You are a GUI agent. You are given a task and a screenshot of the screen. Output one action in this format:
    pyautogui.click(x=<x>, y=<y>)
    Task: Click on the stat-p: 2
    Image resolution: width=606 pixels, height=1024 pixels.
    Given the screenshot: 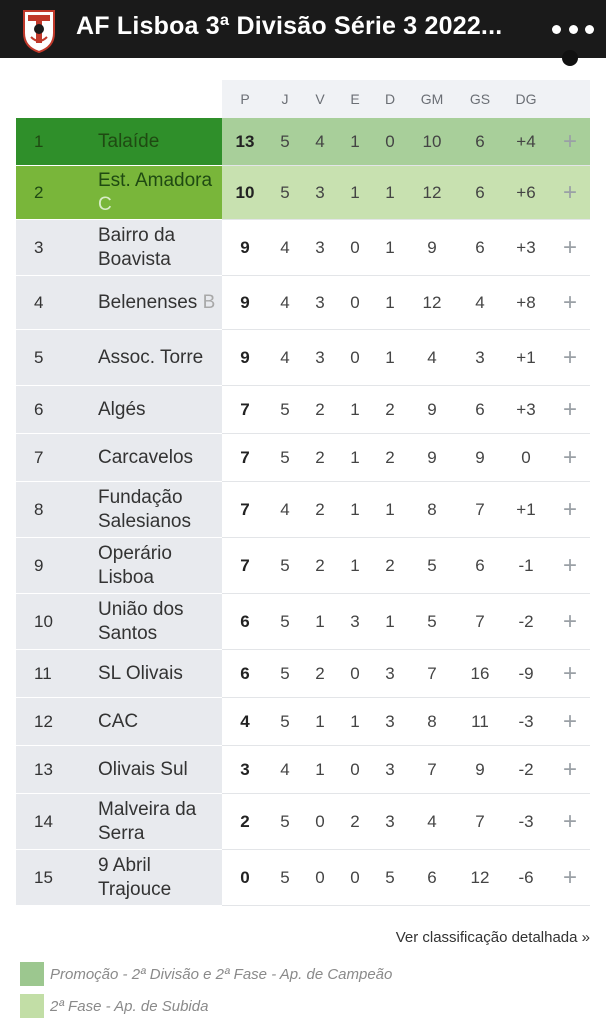 What is the action you would take?
    pyautogui.click(x=245, y=821)
    